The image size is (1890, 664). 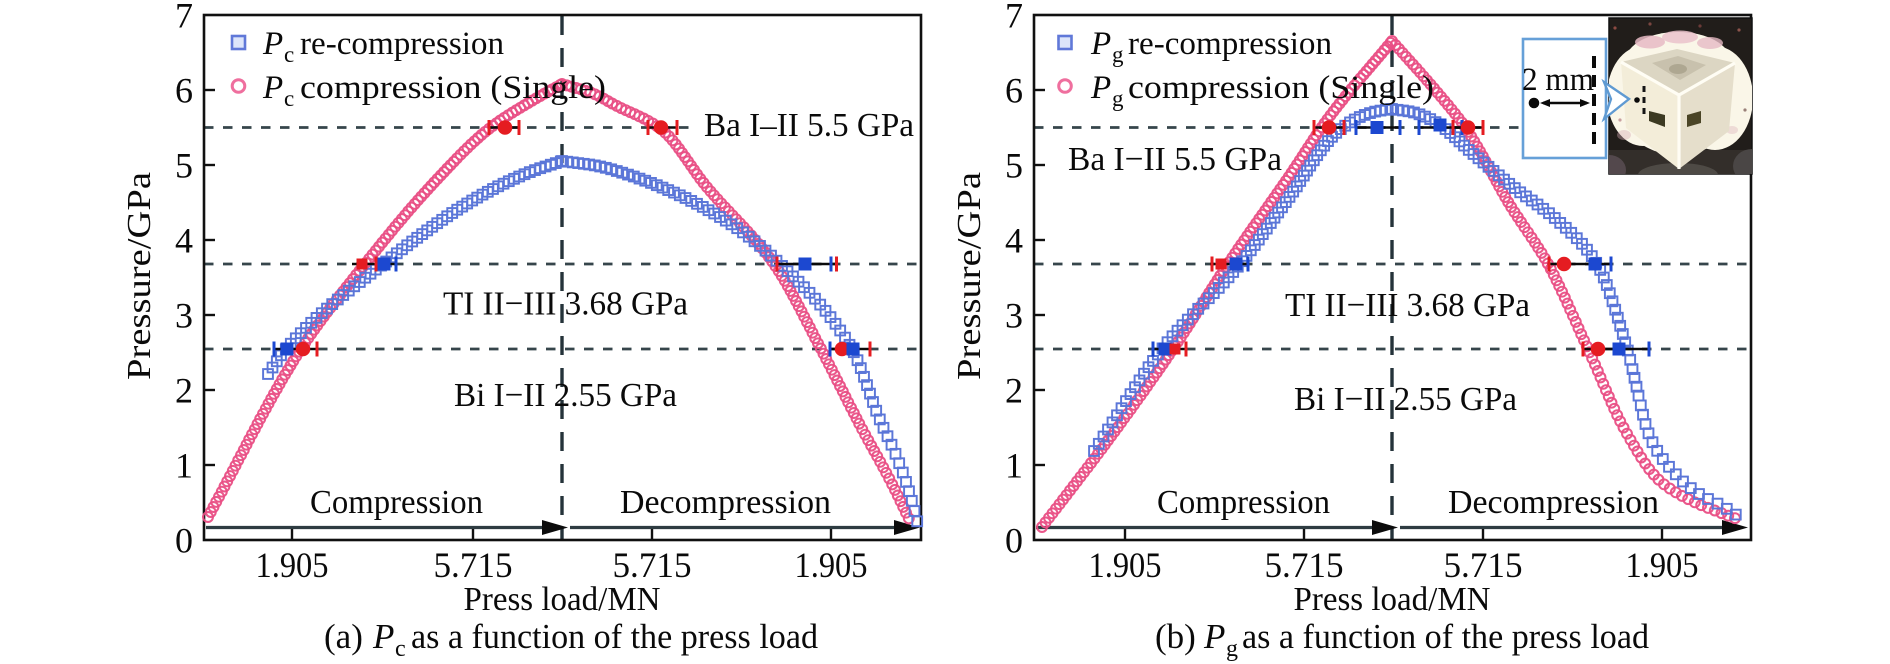 I want to click on svg-text: 2 mm, so click(x=1558, y=80).